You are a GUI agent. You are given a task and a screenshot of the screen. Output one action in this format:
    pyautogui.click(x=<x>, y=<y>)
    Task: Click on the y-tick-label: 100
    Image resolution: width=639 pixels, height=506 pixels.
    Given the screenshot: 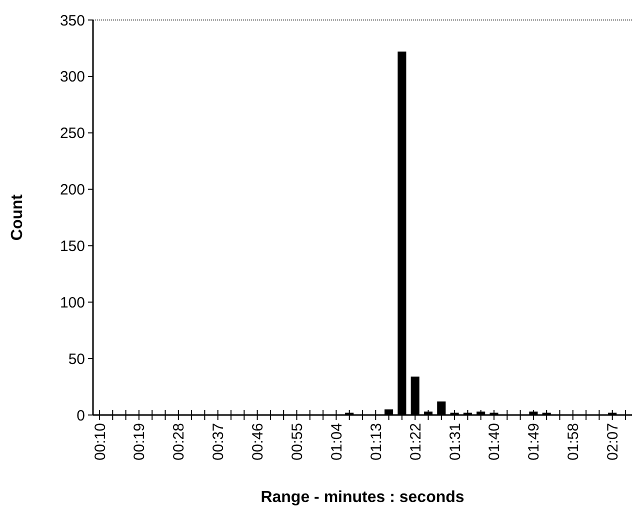 What is the action you would take?
    pyautogui.click(x=72, y=303)
    